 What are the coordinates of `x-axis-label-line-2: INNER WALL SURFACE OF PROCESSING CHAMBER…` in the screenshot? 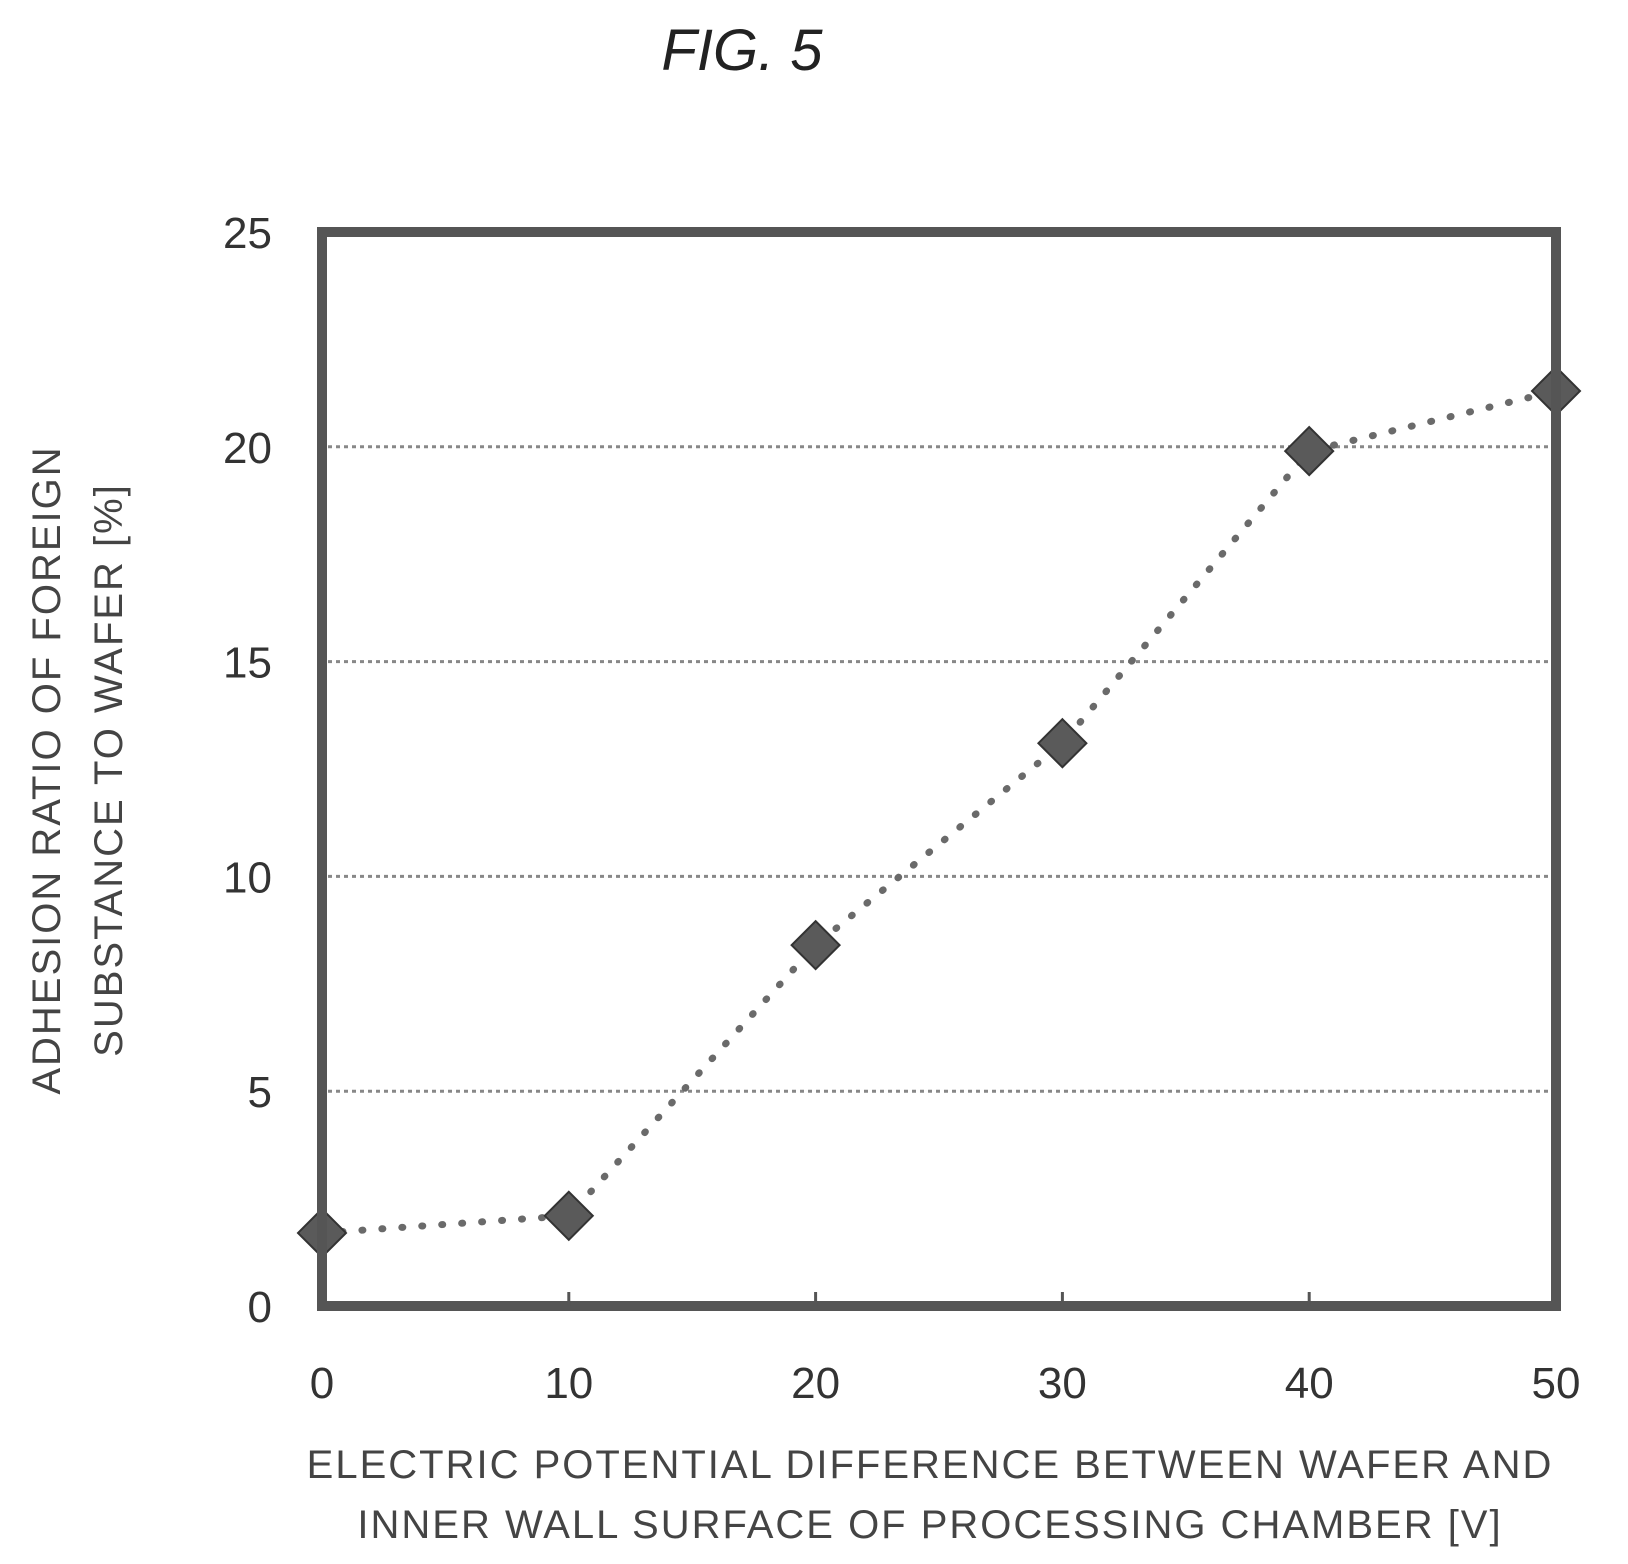 It's located at (929, 1525).